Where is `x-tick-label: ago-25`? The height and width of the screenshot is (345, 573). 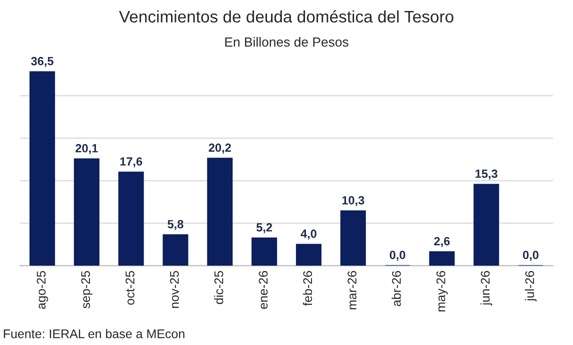
x-tick-label: ago-25 is located at coordinates (42, 290).